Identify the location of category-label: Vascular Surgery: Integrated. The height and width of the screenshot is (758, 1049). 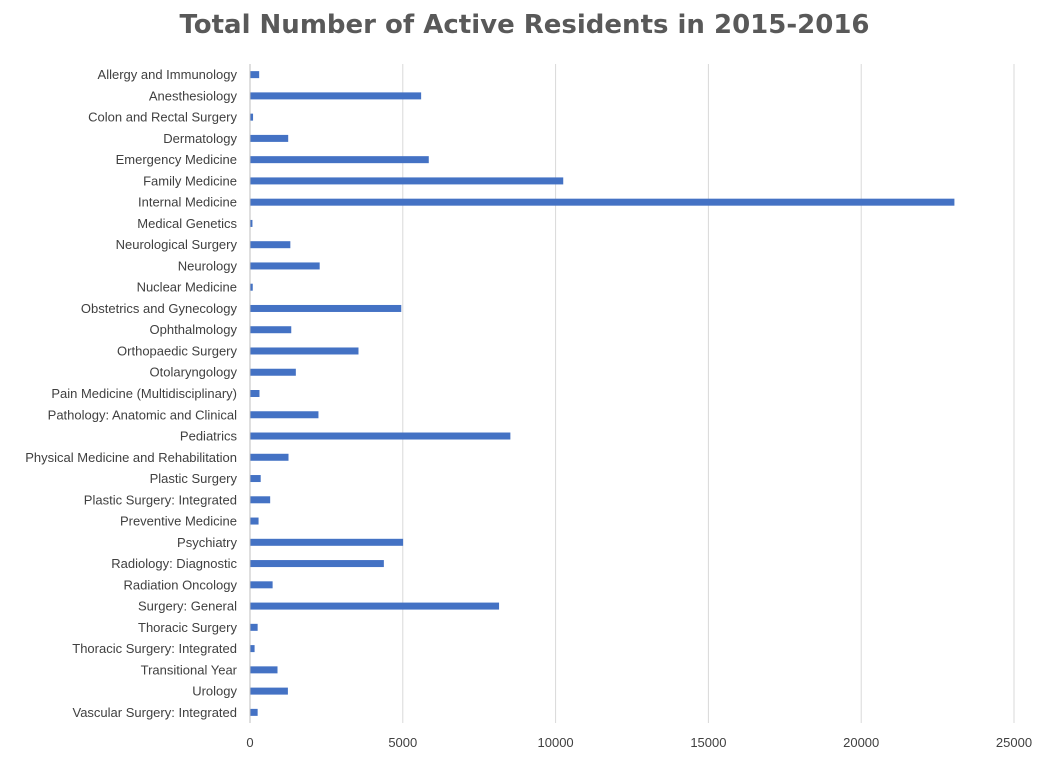
(154, 712).